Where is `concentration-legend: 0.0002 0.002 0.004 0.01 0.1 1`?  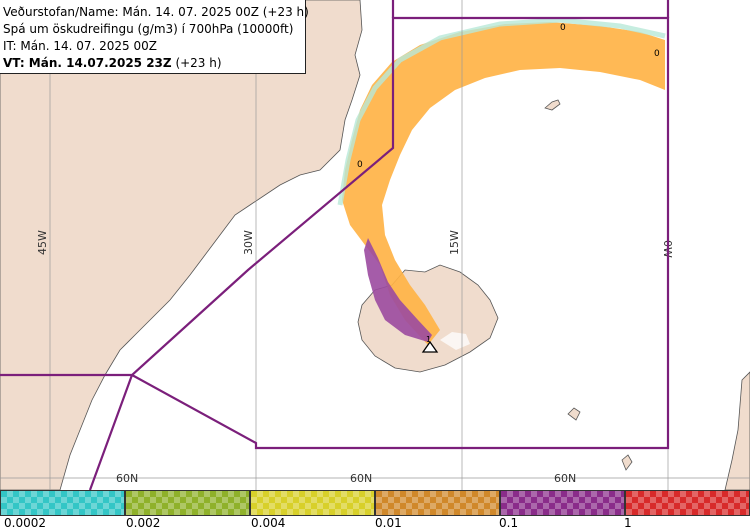
concentration-legend: 0.0002 0.002 0.004 0.01 0.1 1 is located at coordinates (375, 511).